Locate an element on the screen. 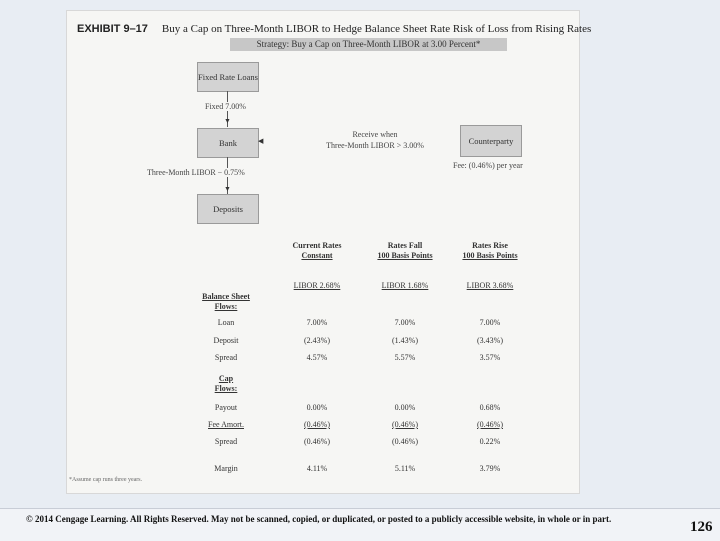 The height and width of the screenshot is (541, 720). balance-sheet-header: Balance Sheet Flows: is located at coordinates (226, 301).